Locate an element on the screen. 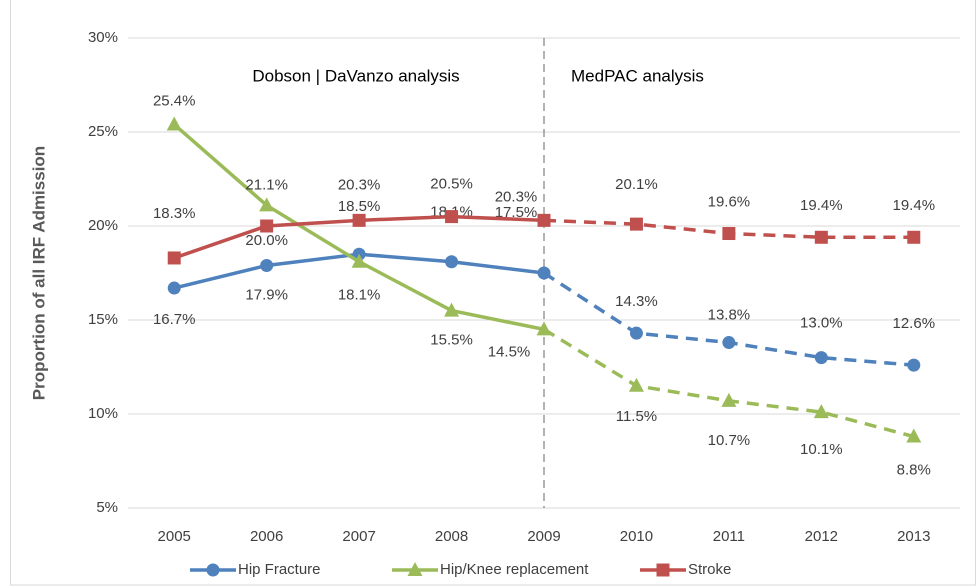 Image resolution: width=977 pixels, height=587 pixels. x-tick-label: 2013 is located at coordinates (913, 536).